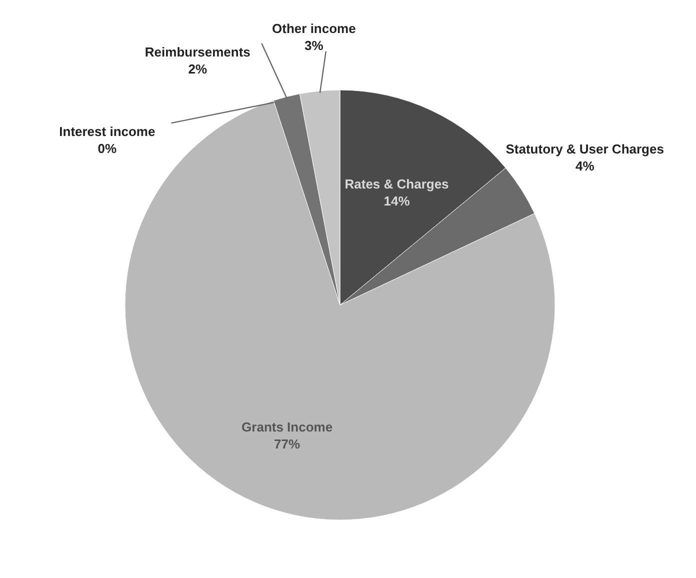 The image size is (696, 578). I want to click on slice-label: Reimbursements, so click(197, 52).